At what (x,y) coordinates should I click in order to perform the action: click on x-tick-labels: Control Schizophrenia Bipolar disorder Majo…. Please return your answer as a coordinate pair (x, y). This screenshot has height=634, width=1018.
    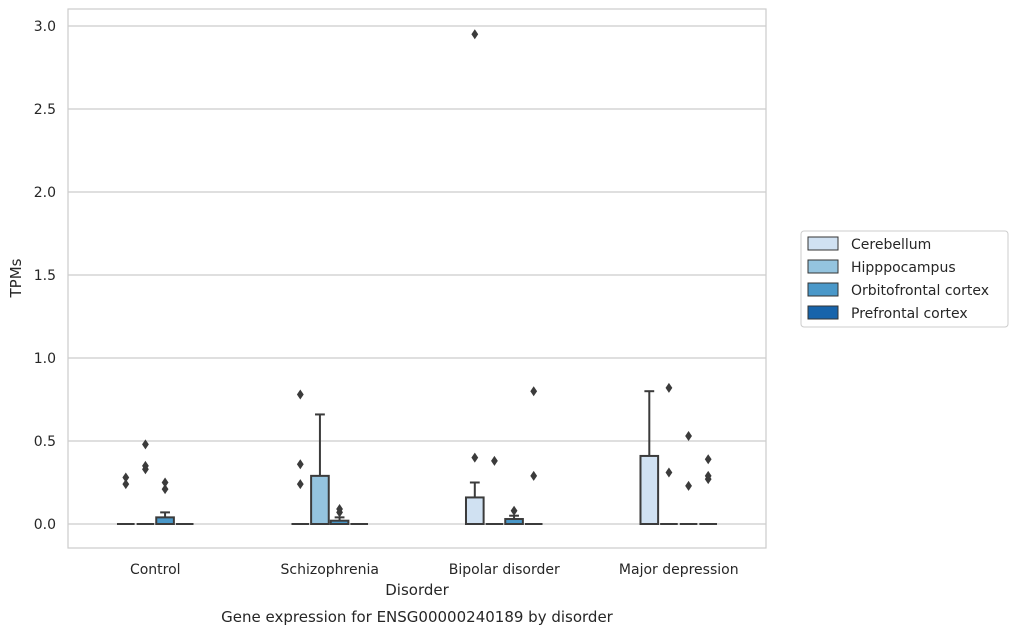
    Looking at the image, I should click on (434, 570).